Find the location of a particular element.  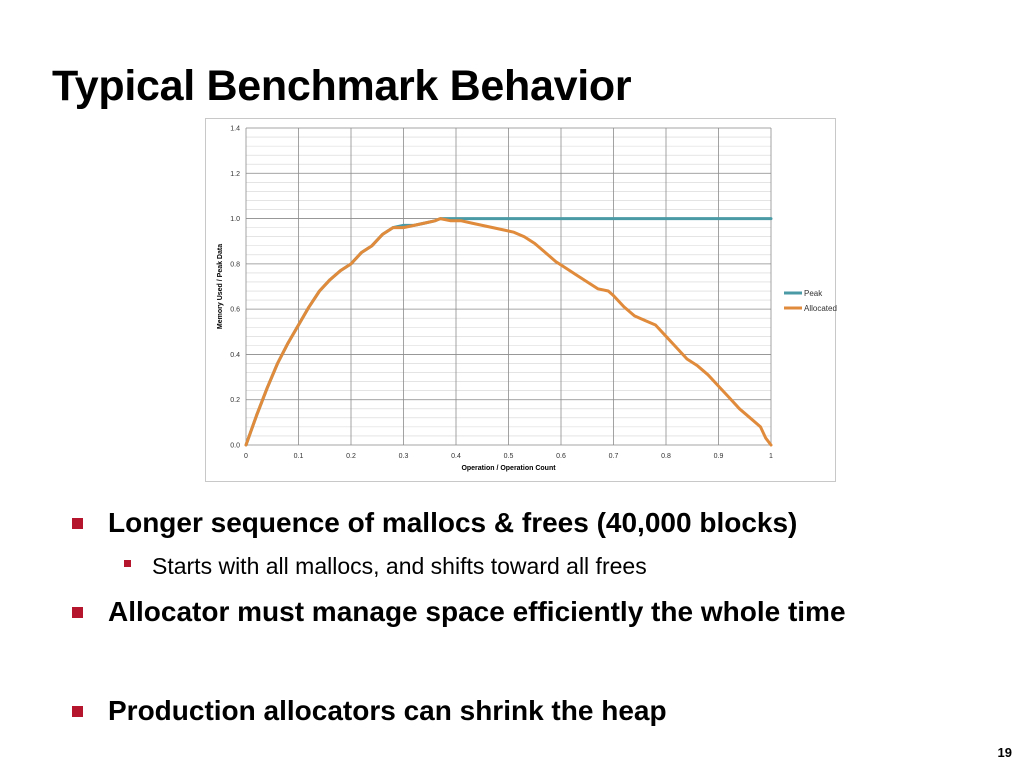

y-tick-label: 0.2 is located at coordinates (235, 400).